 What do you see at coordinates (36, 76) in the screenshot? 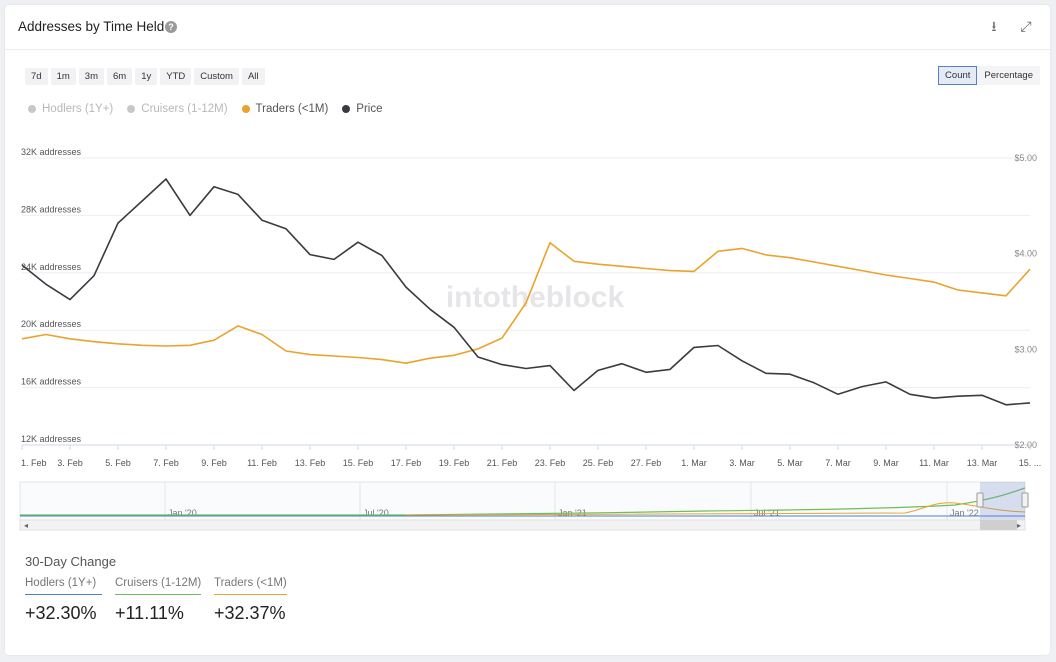
I see `range-7d-button: 7d` at bounding box center [36, 76].